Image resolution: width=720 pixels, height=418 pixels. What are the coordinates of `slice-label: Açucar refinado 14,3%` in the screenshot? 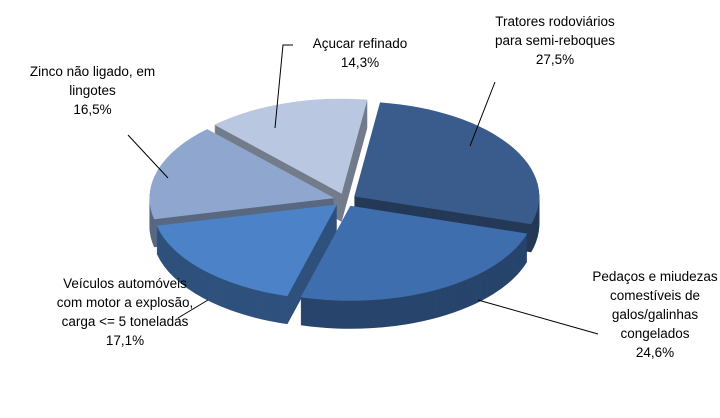 It's located at (360, 53).